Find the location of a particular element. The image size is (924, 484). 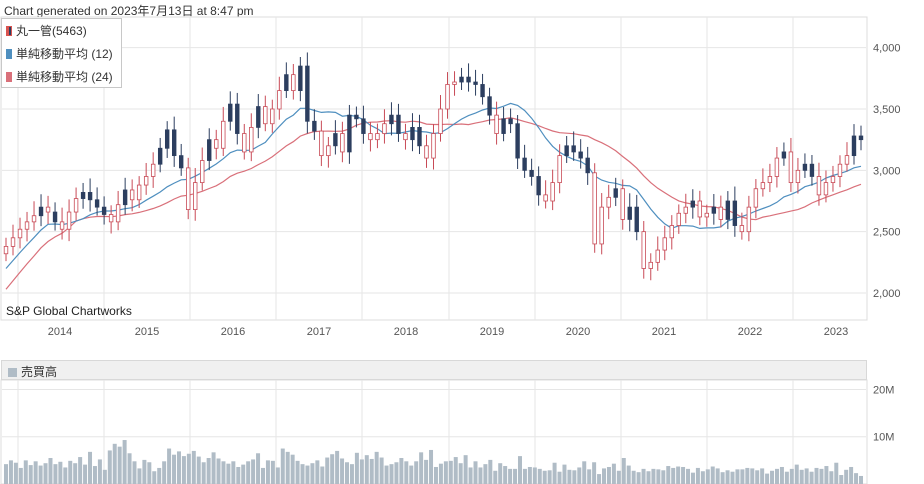

price-y-tick-label: 3,000 is located at coordinates (887, 171).